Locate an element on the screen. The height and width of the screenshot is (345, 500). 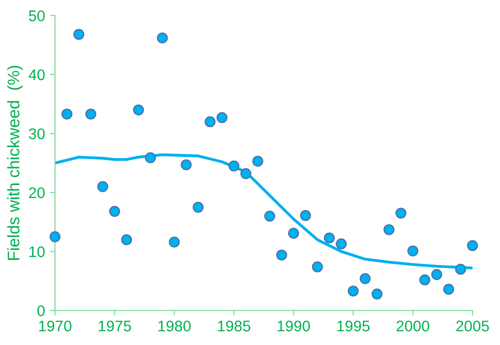
x-tick-label: 1990 is located at coordinates (294, 326).